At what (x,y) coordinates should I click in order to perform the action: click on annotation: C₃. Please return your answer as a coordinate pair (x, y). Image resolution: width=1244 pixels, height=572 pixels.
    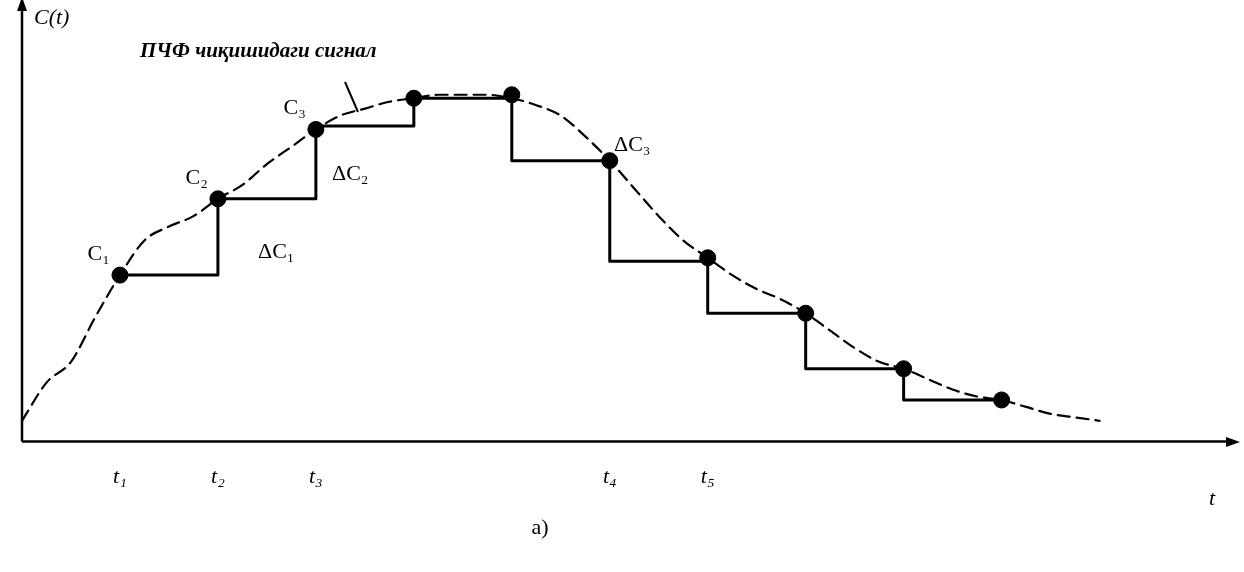
    Looking at the image, I should click on (294, 107).